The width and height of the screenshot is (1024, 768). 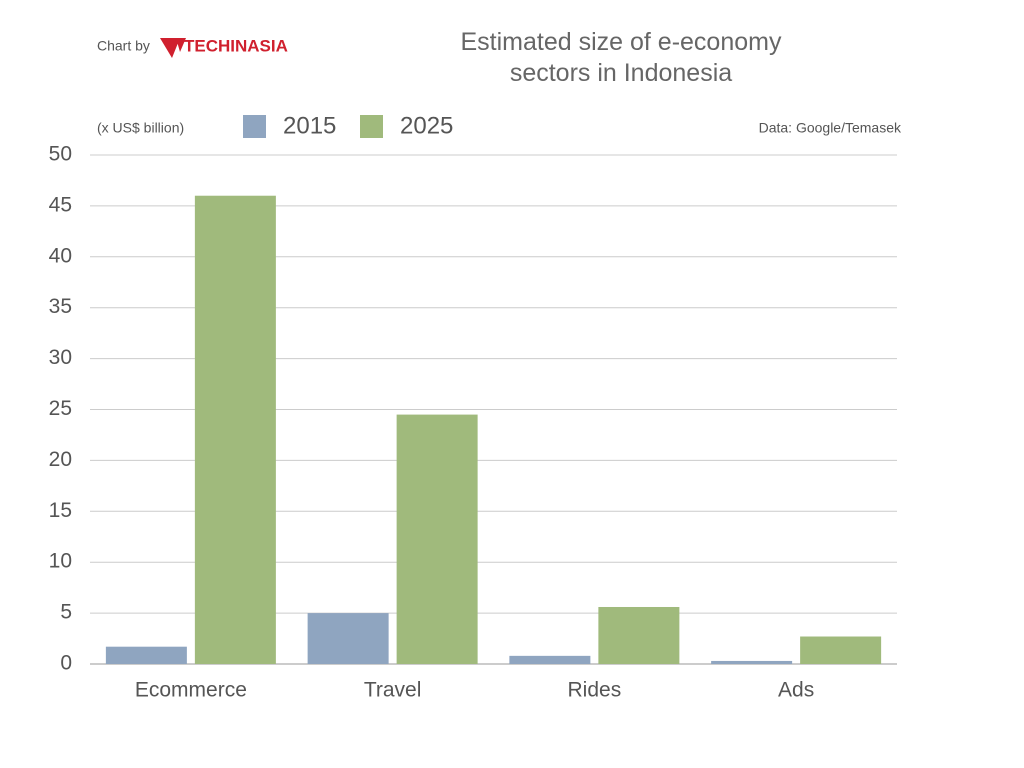 What do you see at coordinates (66, 663) in the screenshot?
I see `y-tick-label: 0` at bounding box center [66, 663].